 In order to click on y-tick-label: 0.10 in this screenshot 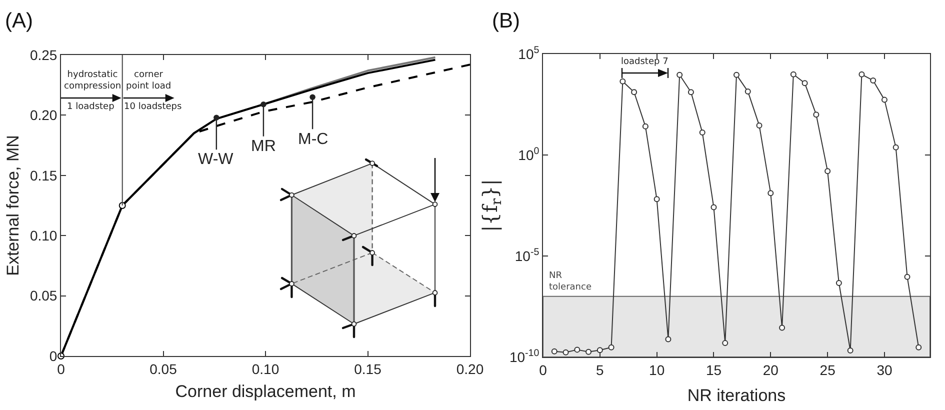, I will do `click(44, 236)`.